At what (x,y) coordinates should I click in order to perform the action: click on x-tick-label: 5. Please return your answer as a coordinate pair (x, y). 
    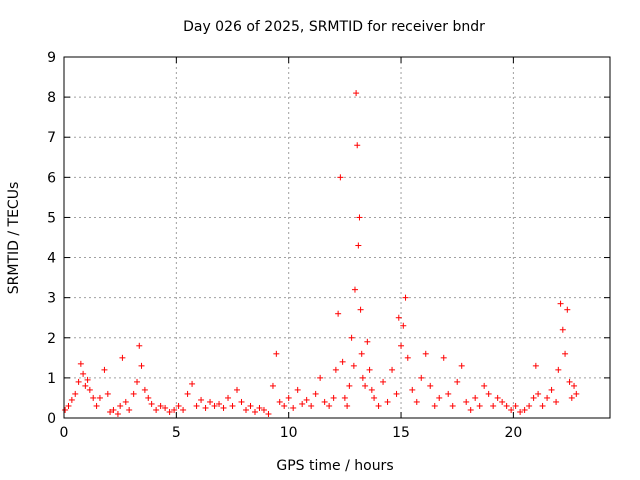
    Looking at the image, I should click on (176, 433).